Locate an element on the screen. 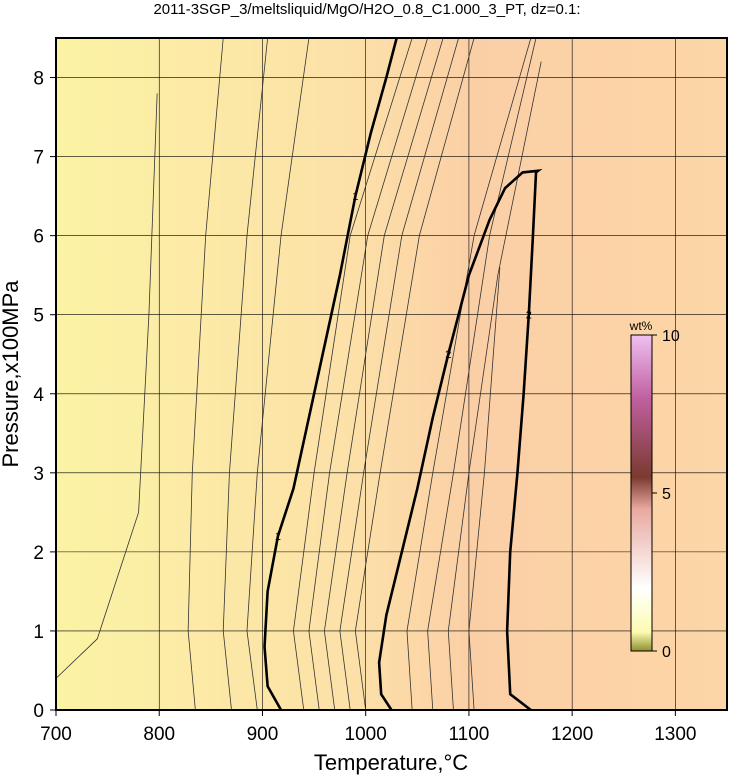 Image resolution: width=734 pixels, height=781 pixels. colorbar-tick-label: 10 is located at coordinates (671, 336).